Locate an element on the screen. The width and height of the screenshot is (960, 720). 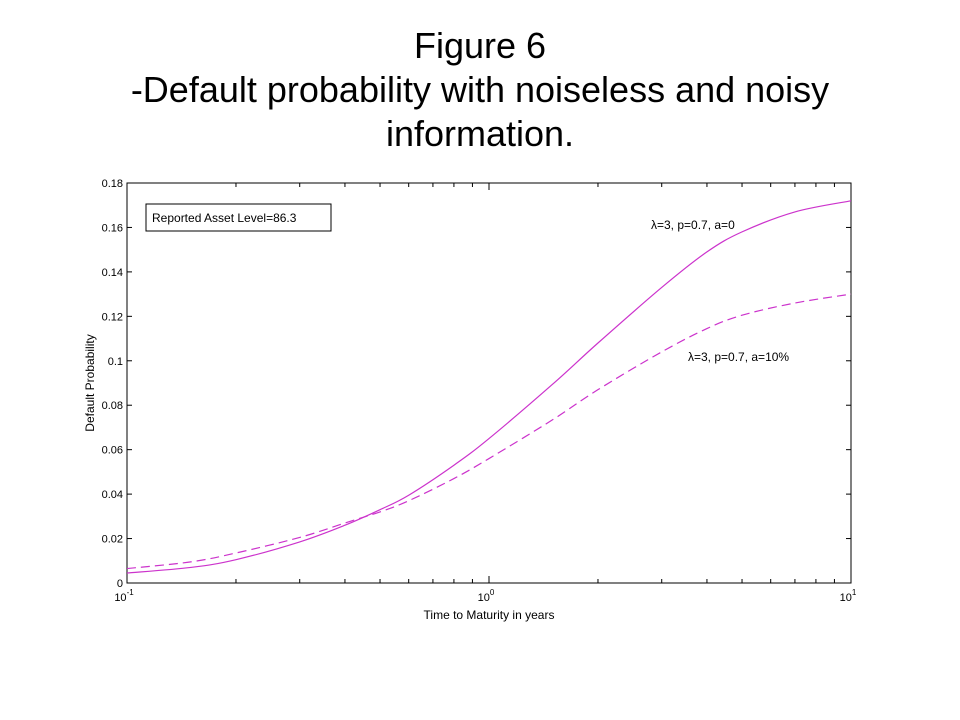
series-label-noiseless: λ=3, p=0.7, a=0 is located at coordinates (693, 225).